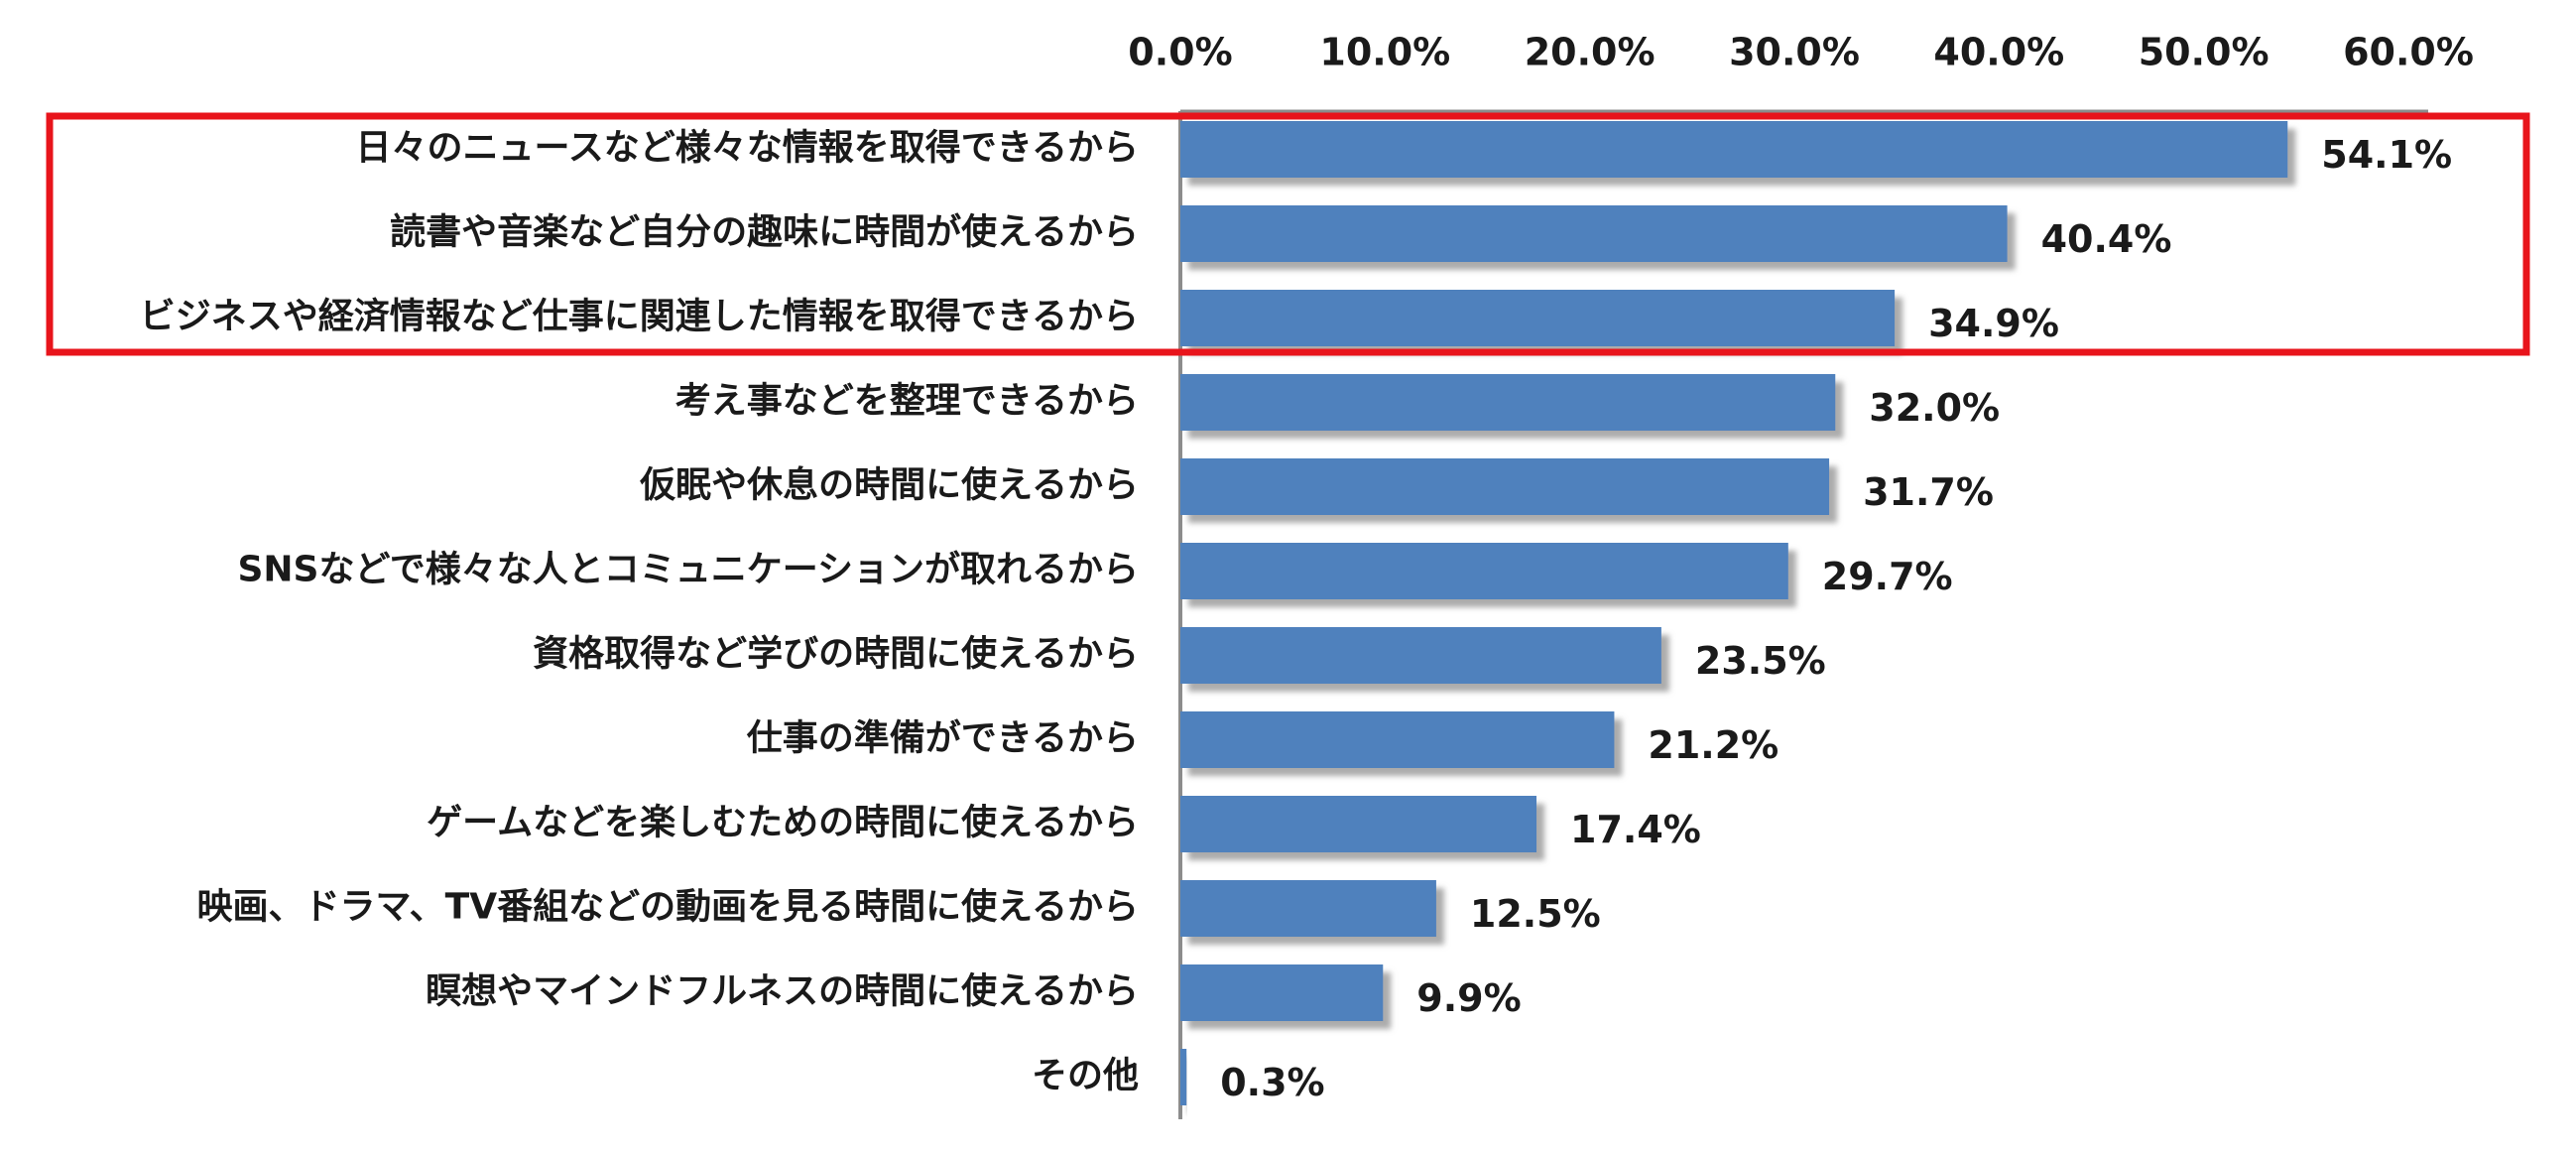  What do you see at coordinates (639, 317) in the screenshot?
I see `category-label: ビジネスや経済情報など仕事に関連した情報を取得できるから` at bounding box center [639, 317].